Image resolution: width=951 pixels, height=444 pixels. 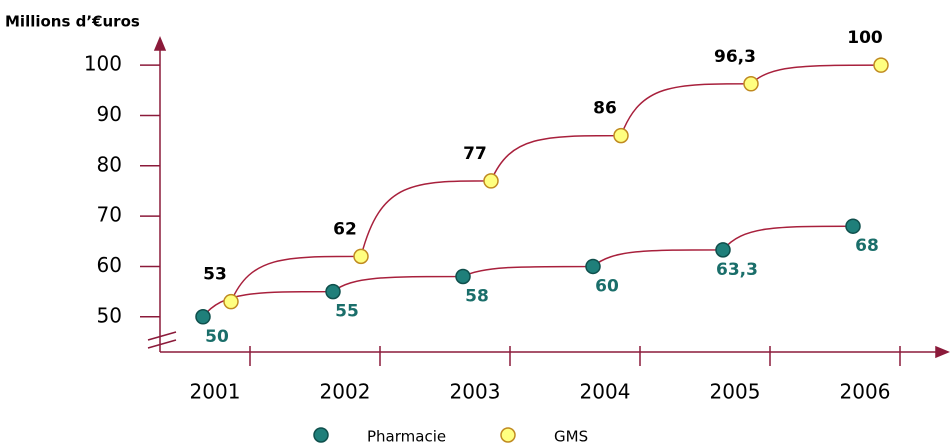 I want to click on data-label: 63,3, so click(x=737, y=270).